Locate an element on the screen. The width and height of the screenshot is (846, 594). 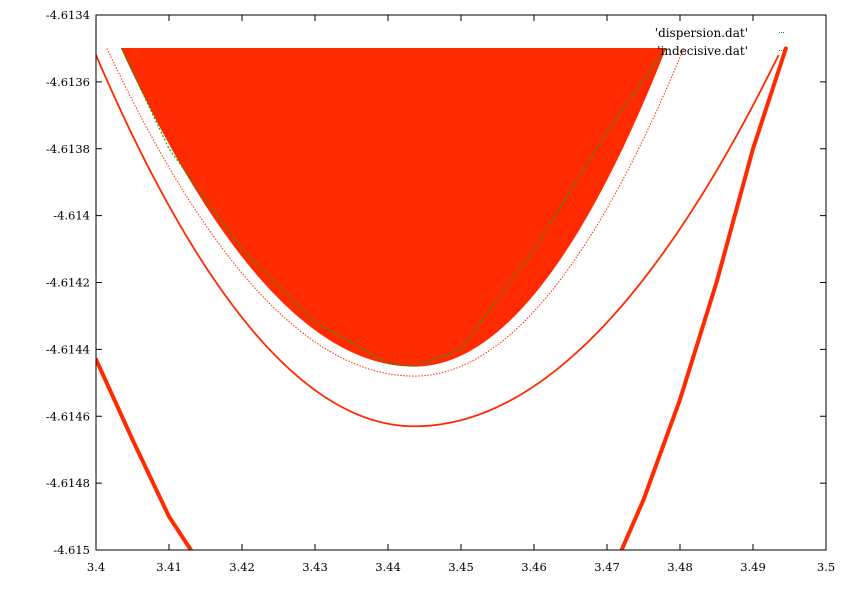
x-tick-label: 3.43 is located at coordinates (315, 567).